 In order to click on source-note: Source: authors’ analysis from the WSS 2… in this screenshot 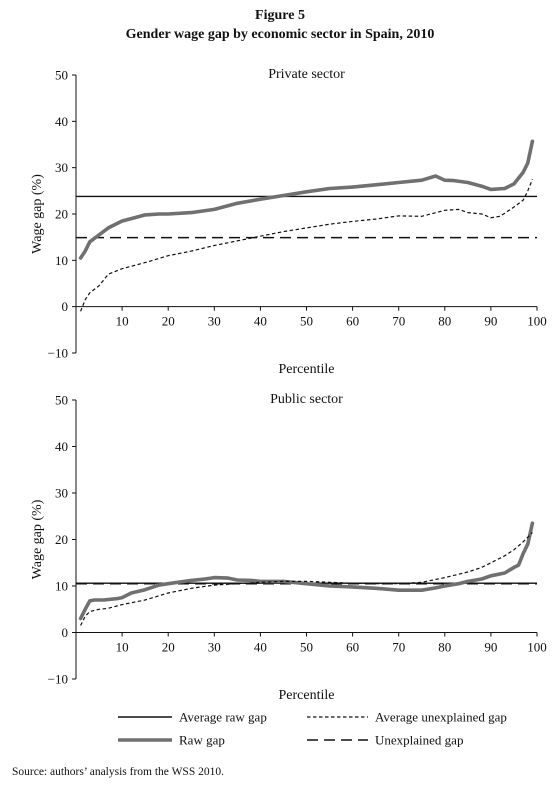, I will do `click(118, 772)`.